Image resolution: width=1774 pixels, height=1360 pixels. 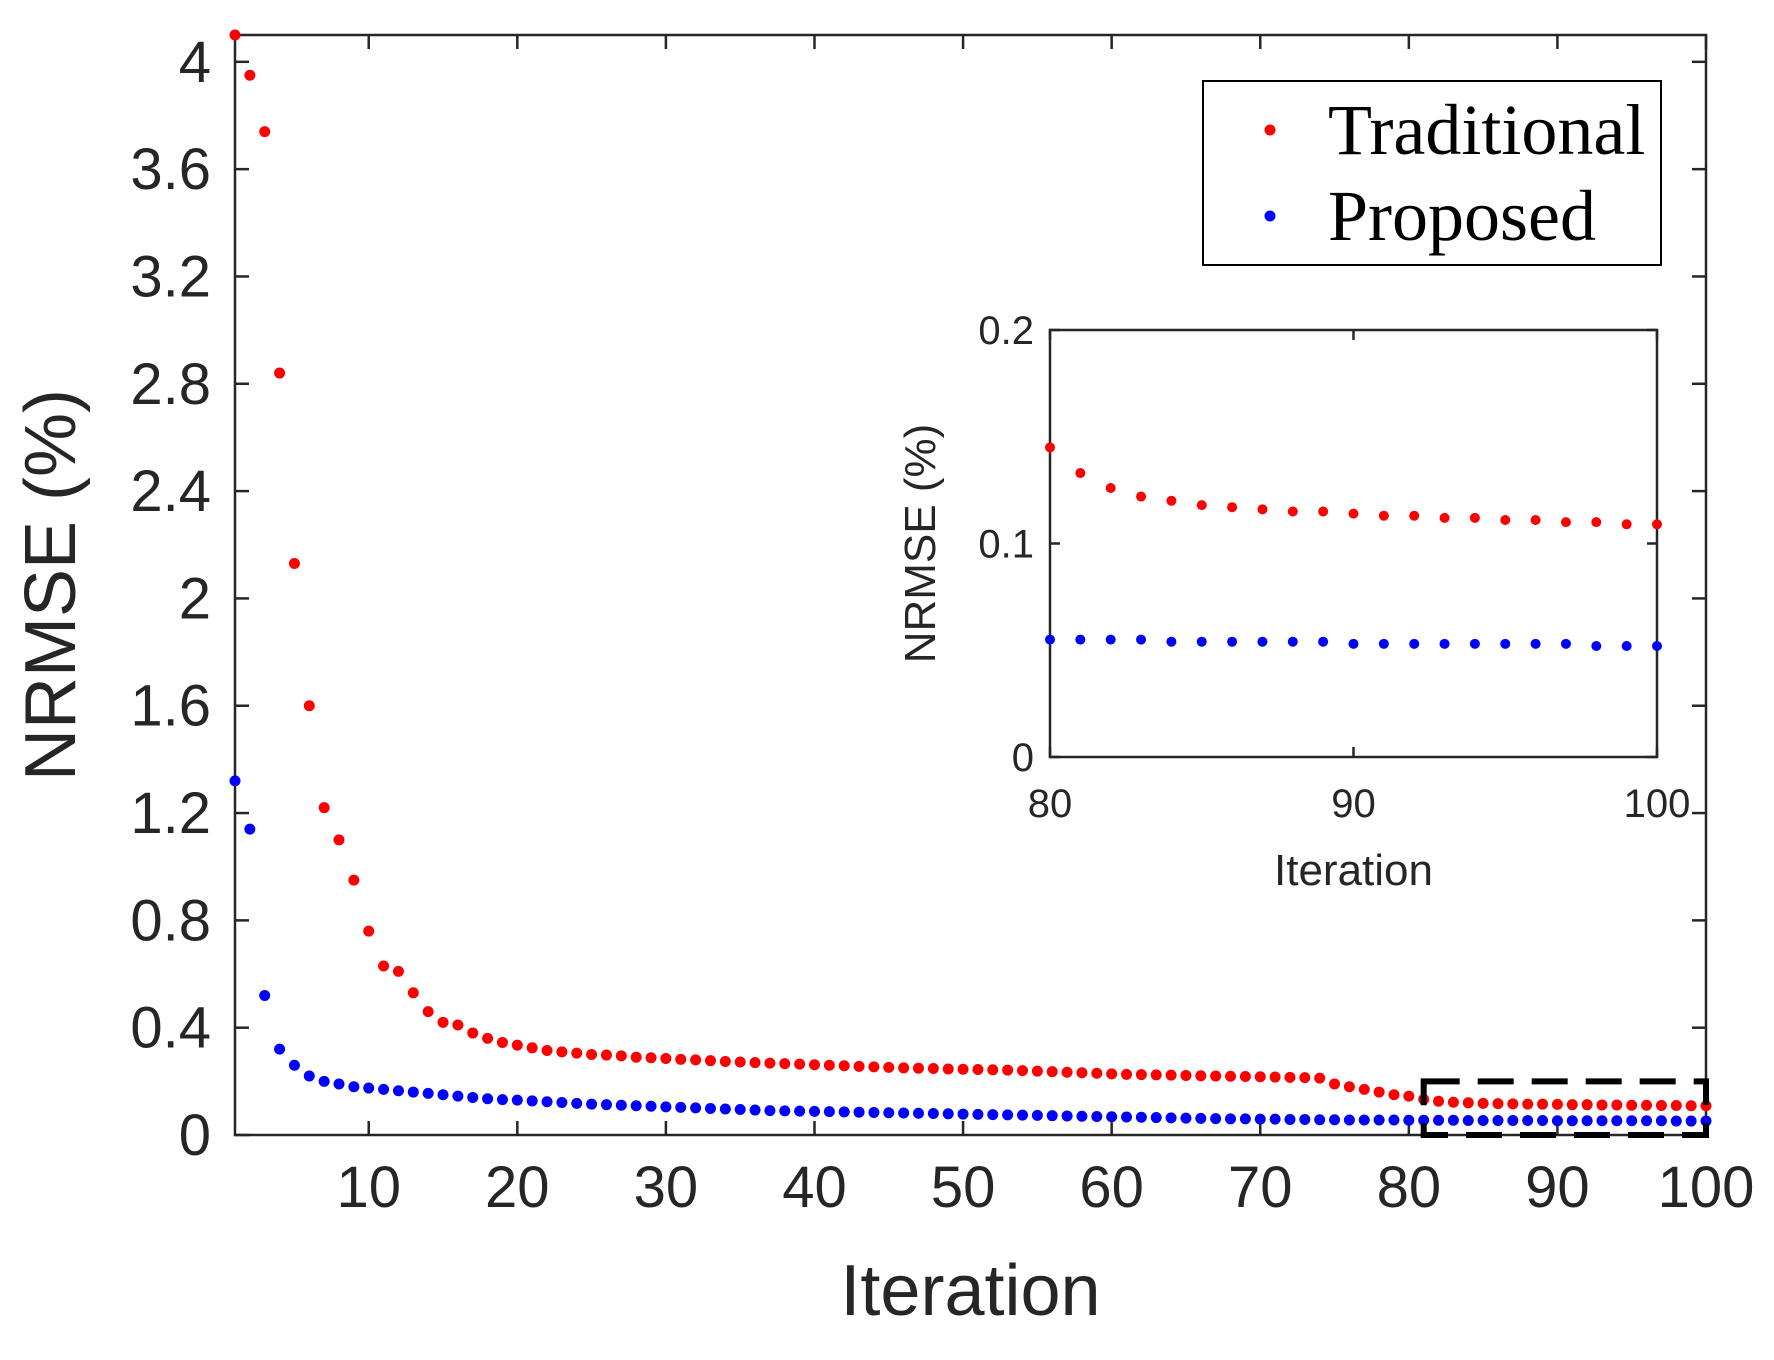 I want to click on legend-label-traditional: Traditional, so click(x=1486, y=130).